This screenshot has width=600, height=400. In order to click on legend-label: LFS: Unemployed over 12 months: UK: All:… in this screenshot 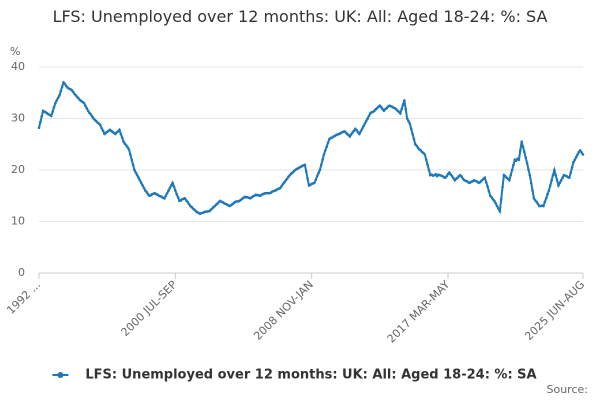, I will do `click(310, 375)`.